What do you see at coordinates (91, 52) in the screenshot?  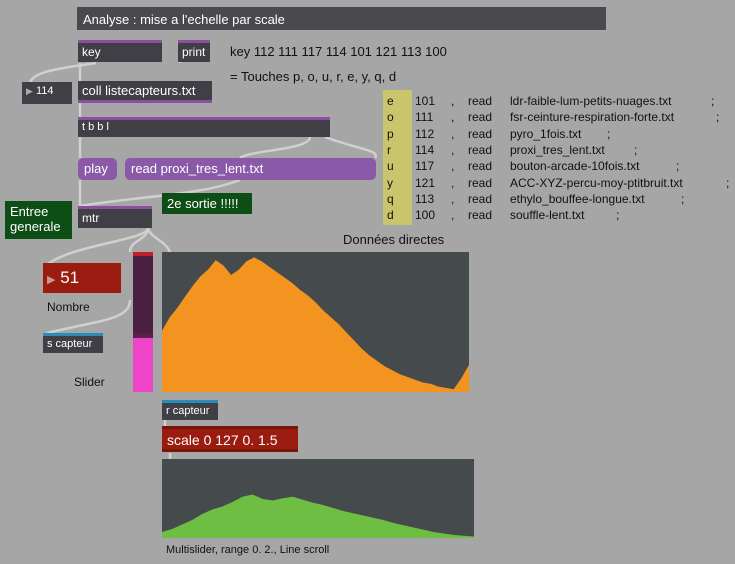 I see `key-object-label: key` at bounding box center [91, 52].